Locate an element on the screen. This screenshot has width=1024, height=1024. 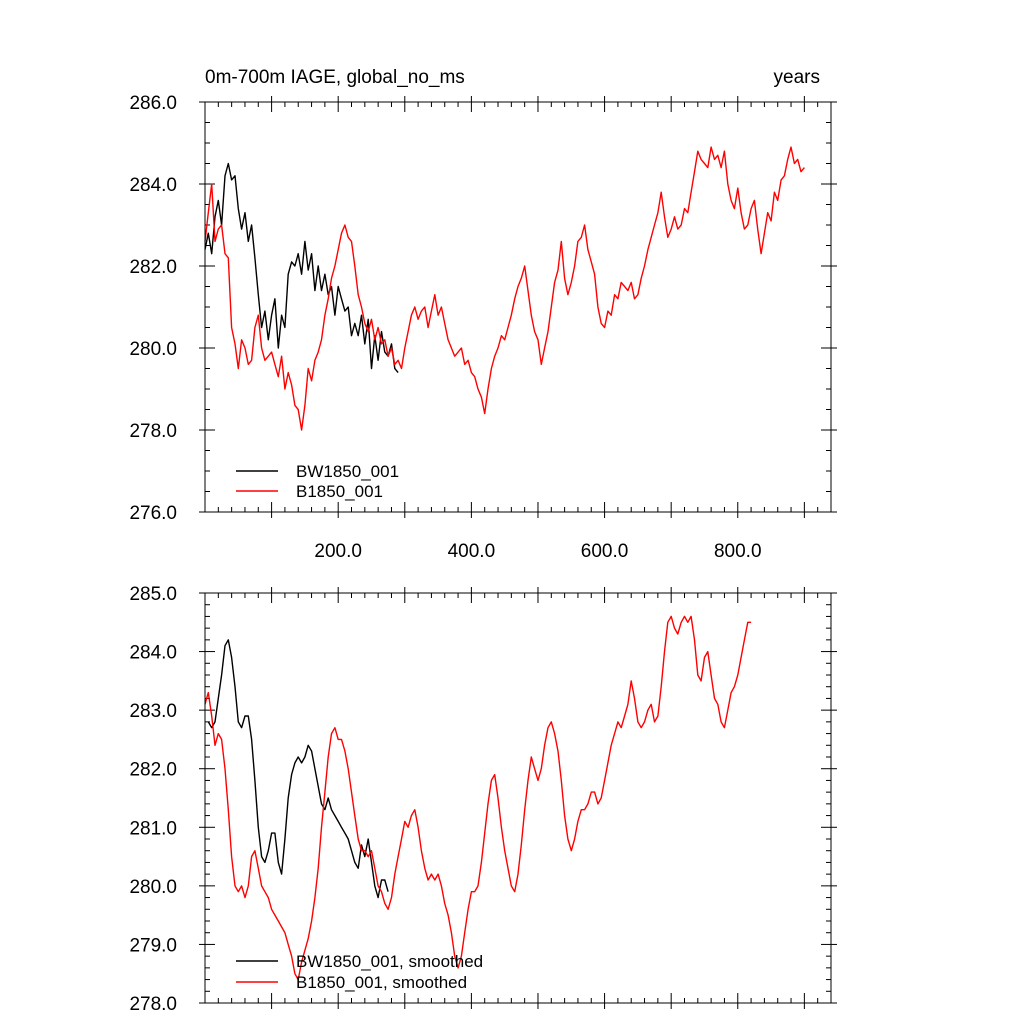
x-tick-label: 600.0 is located at coordinates (605, 551).